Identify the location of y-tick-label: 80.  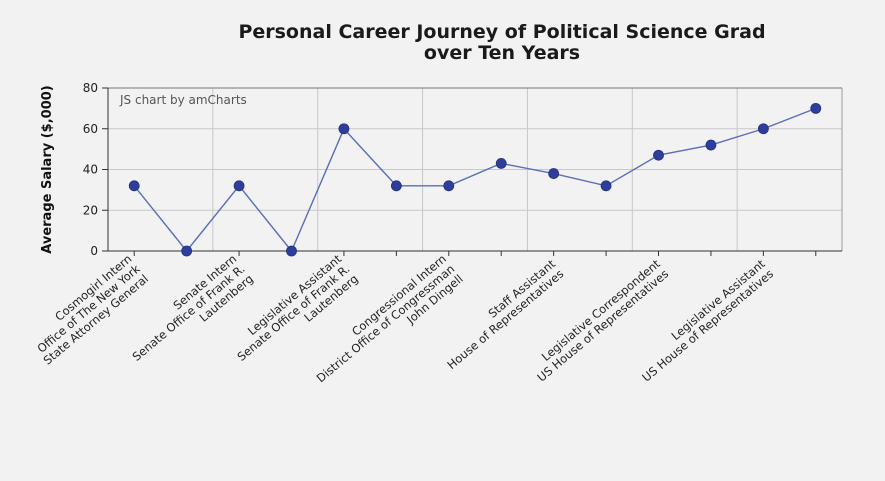
(90, 88).